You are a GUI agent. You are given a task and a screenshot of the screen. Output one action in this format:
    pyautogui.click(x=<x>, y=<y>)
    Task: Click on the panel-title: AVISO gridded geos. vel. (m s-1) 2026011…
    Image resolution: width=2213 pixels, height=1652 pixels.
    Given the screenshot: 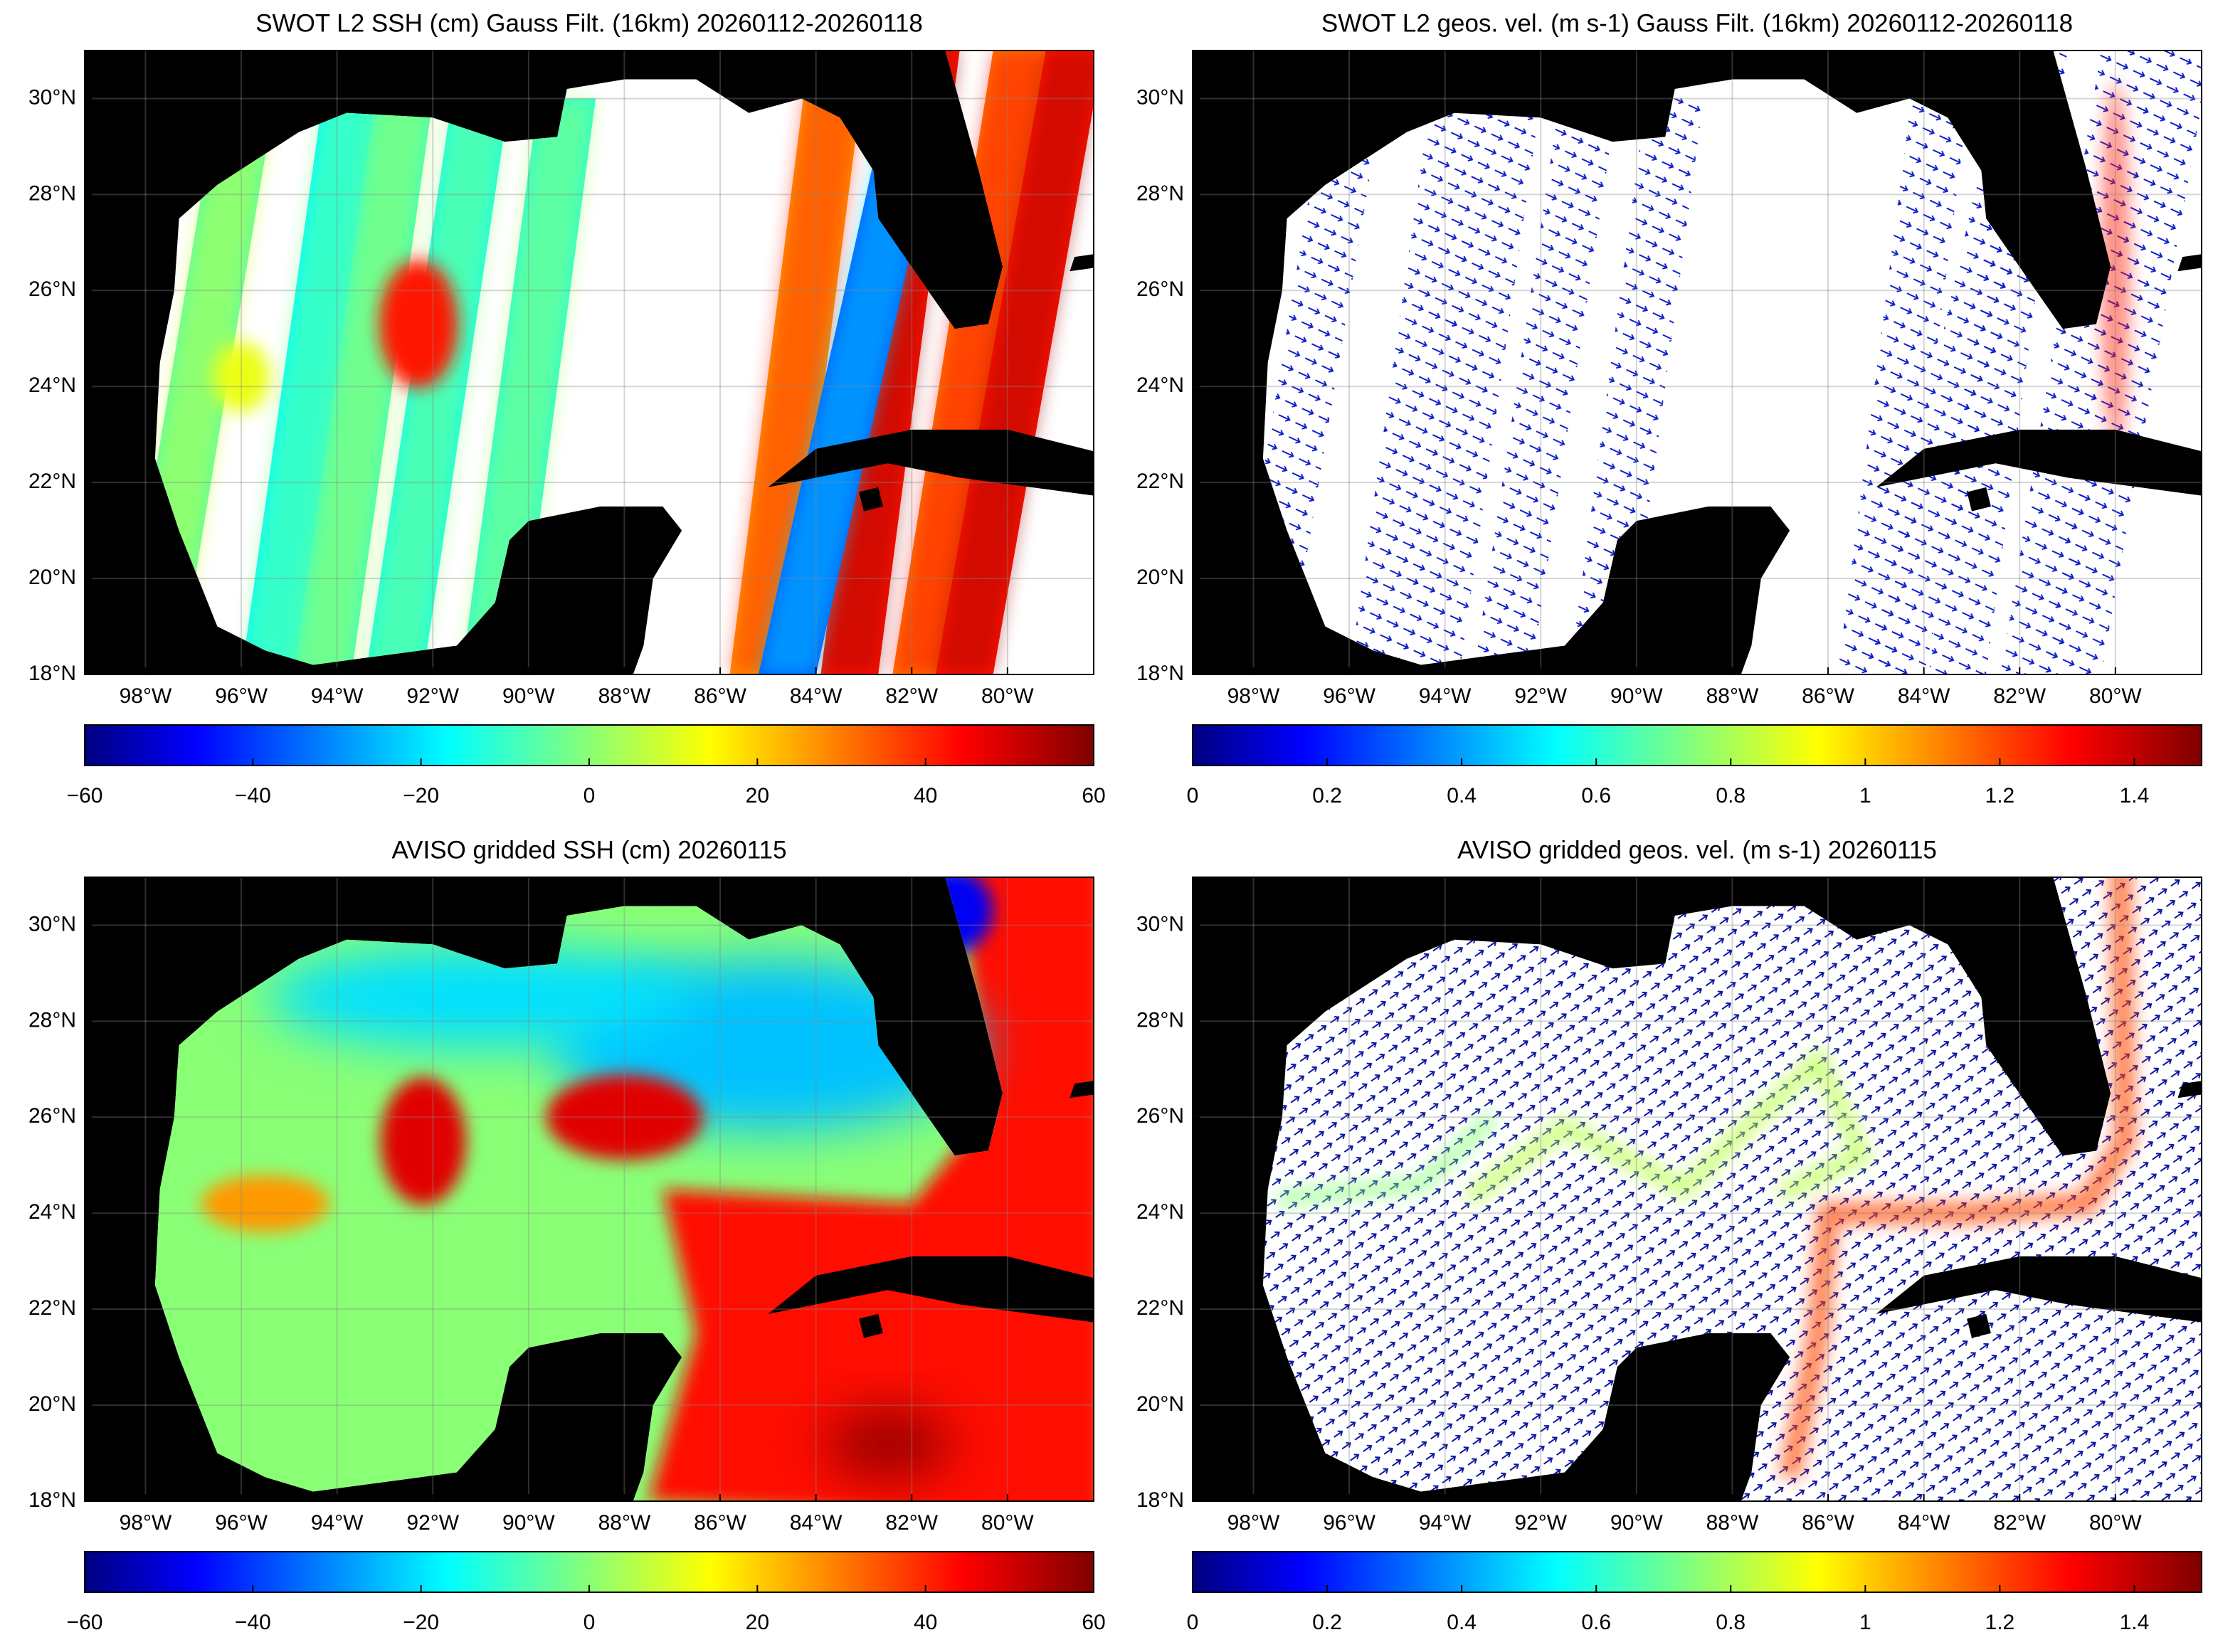 What is the action you would take?
    pyautogui.click(x=1697, y=850)
    